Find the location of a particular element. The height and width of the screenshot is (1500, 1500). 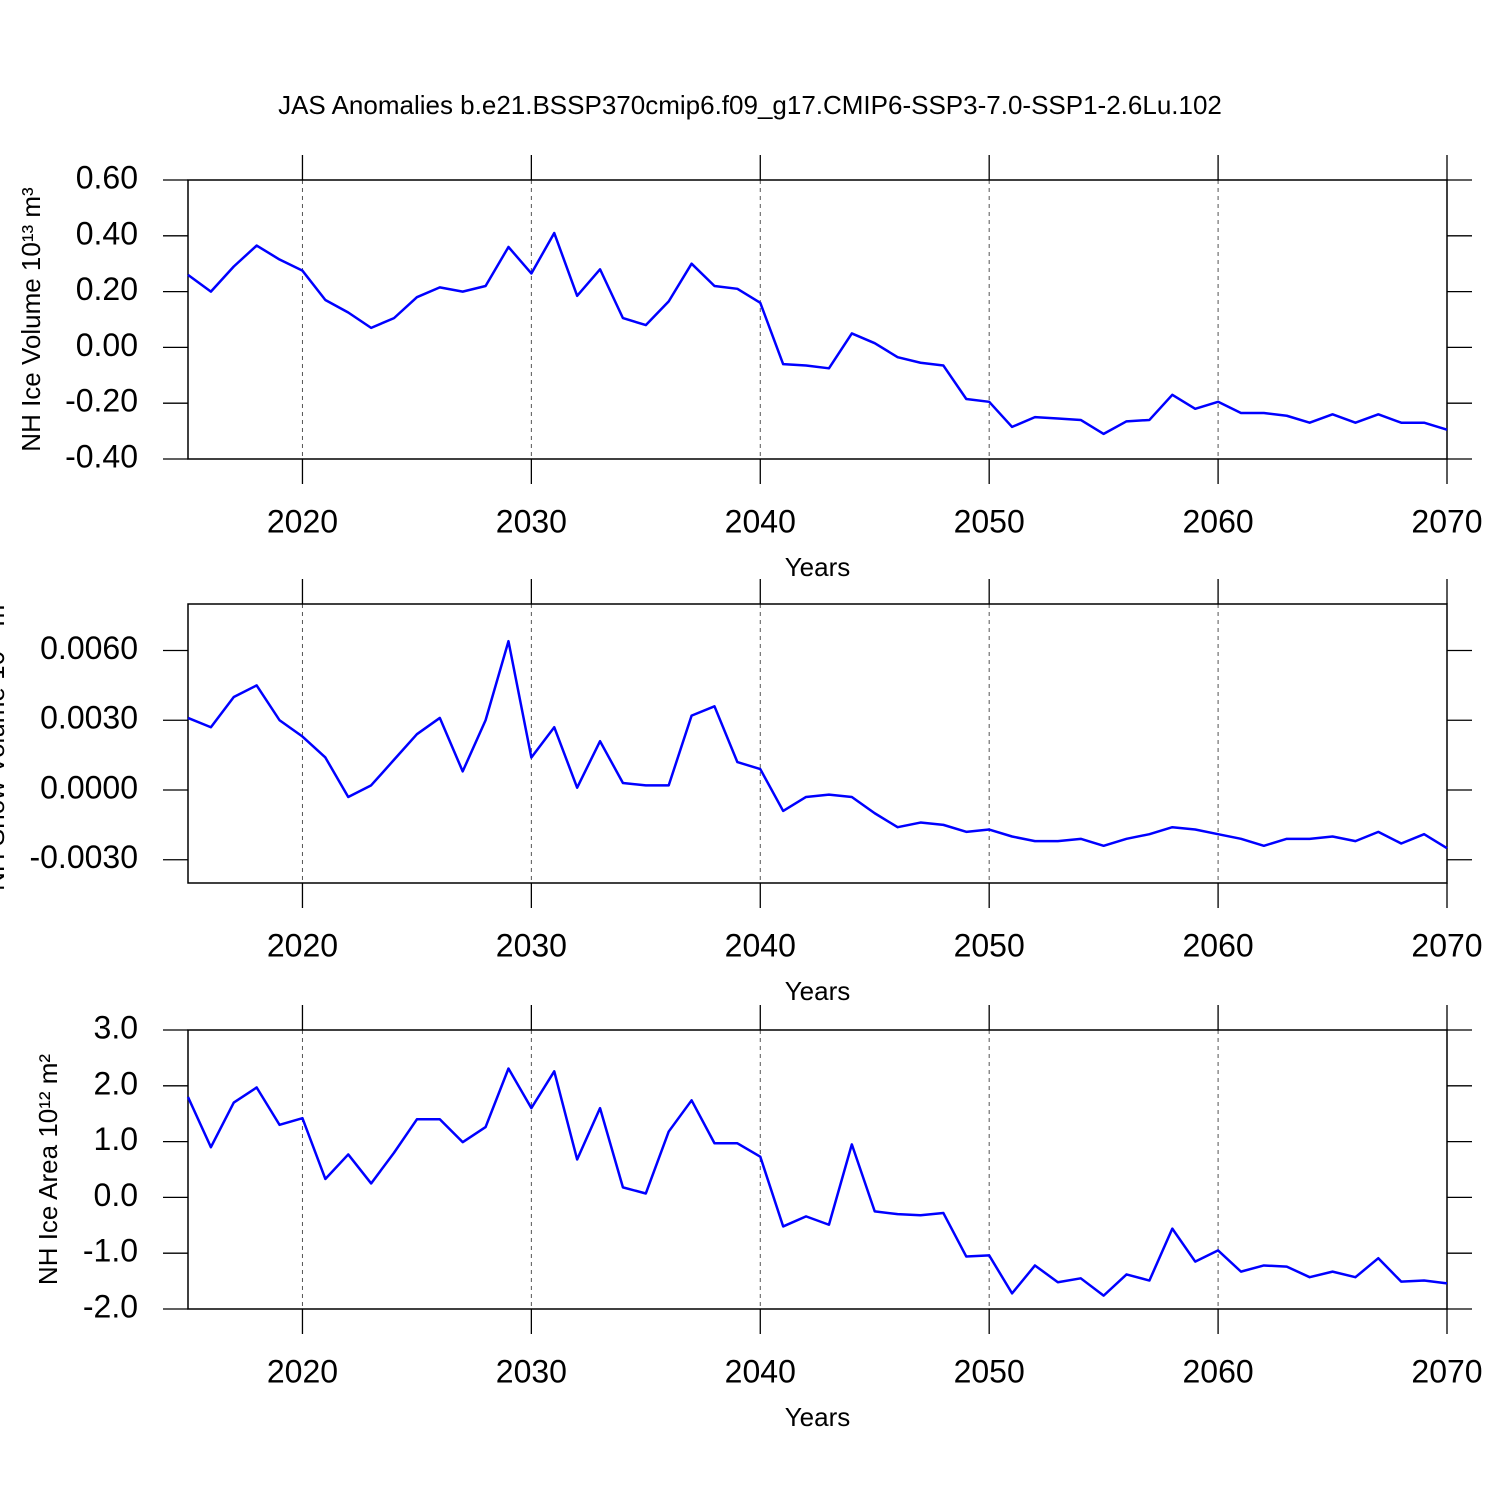

y-tick-label: 0.20 is located at coordinates (107, 289).